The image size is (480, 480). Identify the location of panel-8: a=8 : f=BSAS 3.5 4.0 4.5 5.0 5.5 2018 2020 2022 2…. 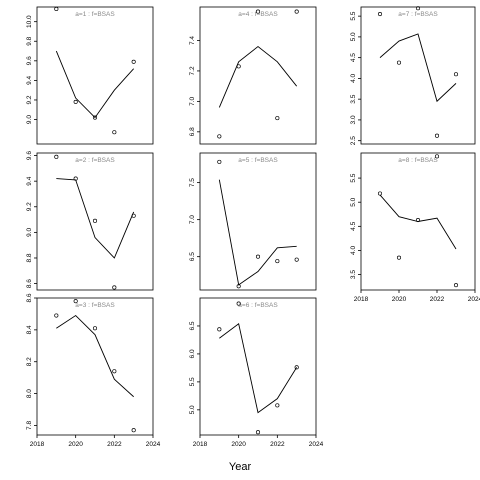
(415, 227).